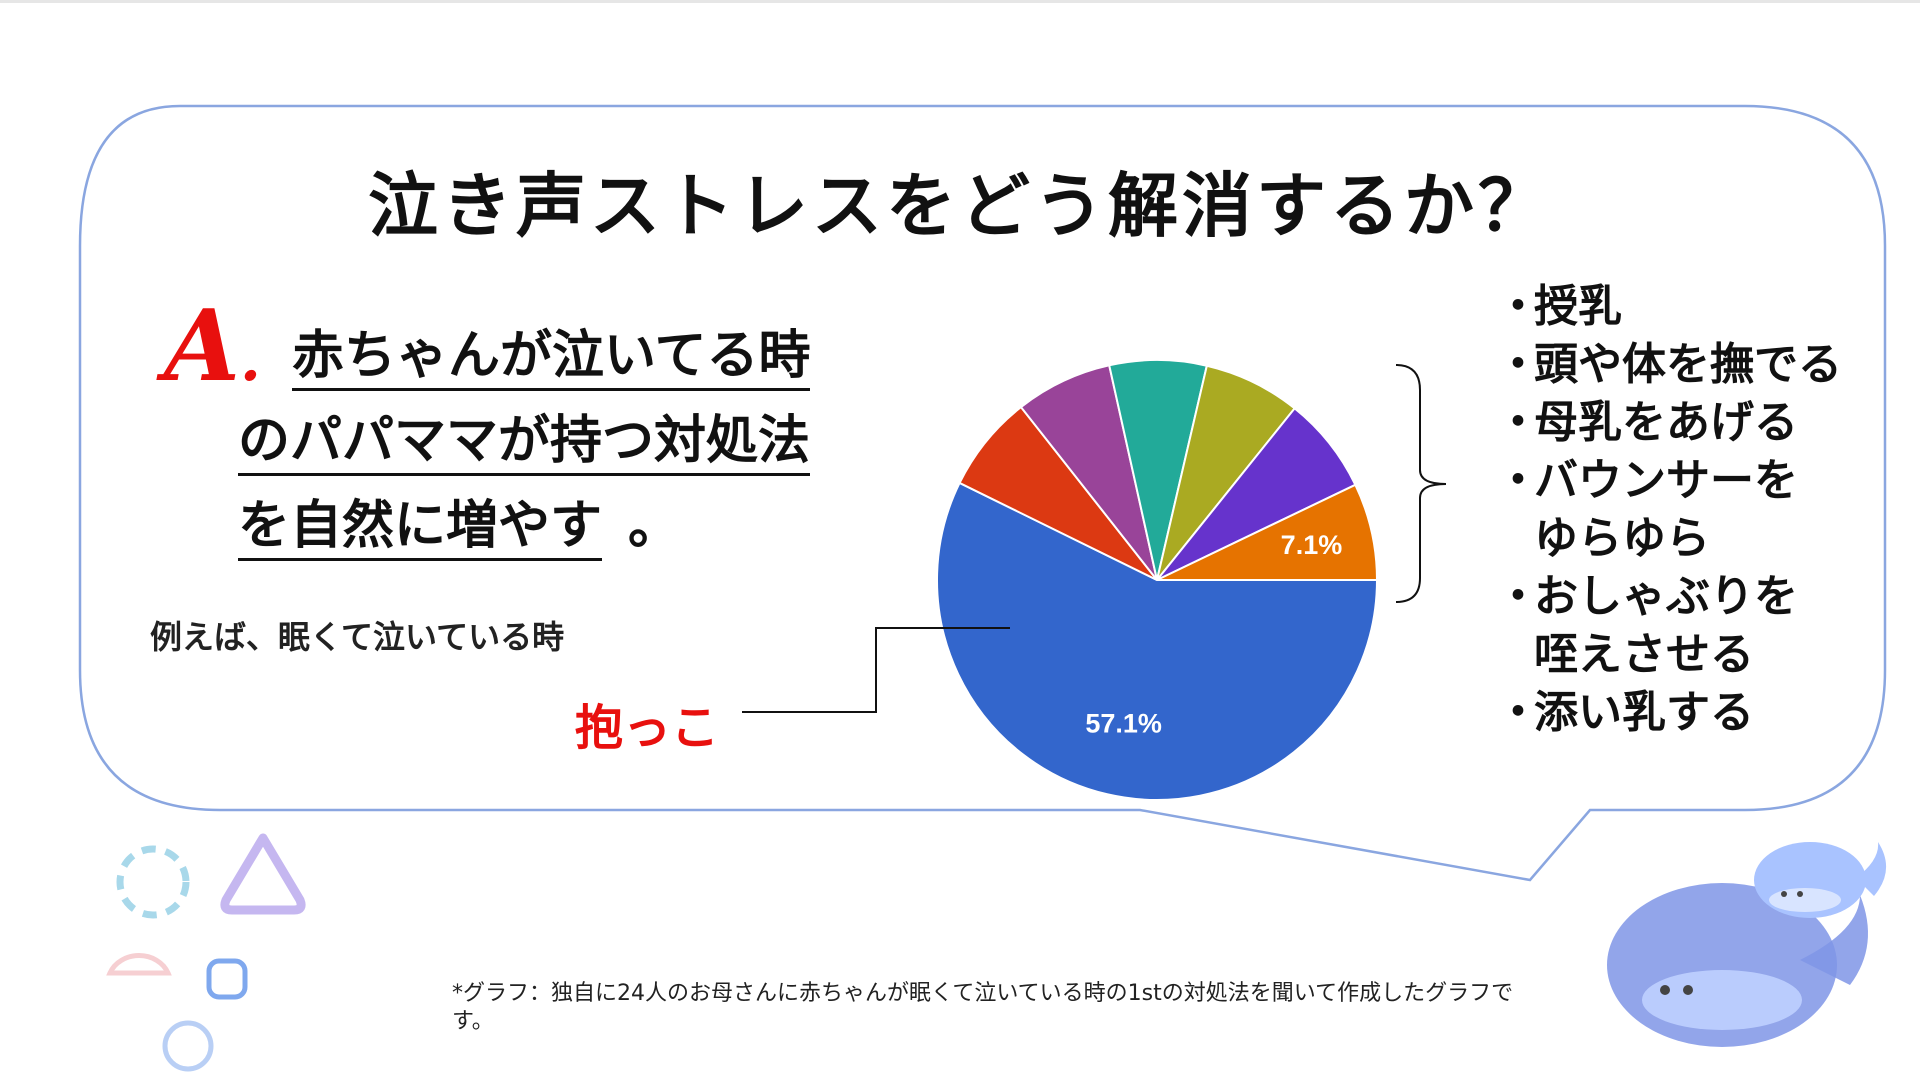  Describe the element at coordinates (654, 526) in the screenshot. I see `answer-line-tail: 。` at that location.